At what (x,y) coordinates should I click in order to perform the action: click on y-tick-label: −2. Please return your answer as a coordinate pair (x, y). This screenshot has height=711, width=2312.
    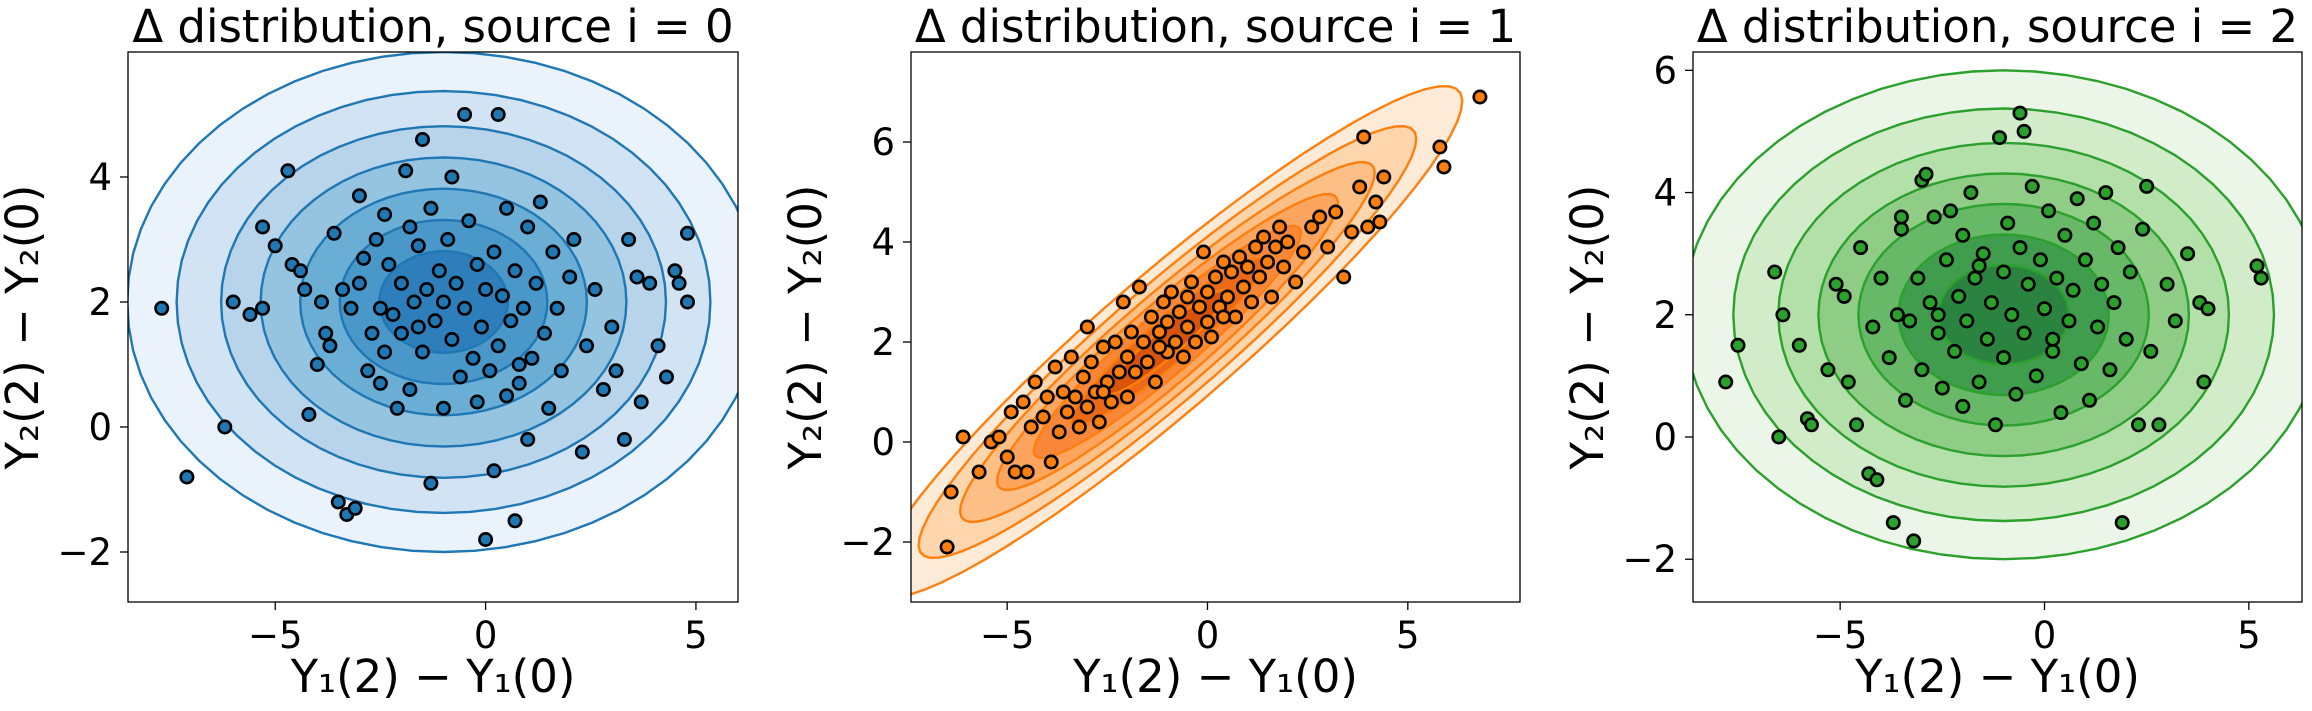
    Looking at the image, I should click on (1649, 559).